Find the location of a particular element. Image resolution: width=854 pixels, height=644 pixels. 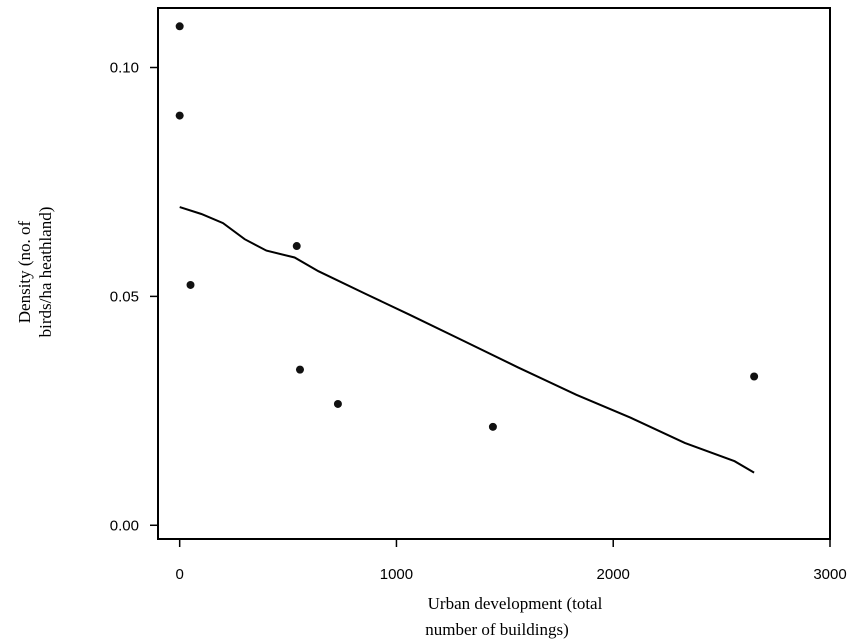

y-axis-title-line-1: Density (no. of is located at coordinates (24, 271).